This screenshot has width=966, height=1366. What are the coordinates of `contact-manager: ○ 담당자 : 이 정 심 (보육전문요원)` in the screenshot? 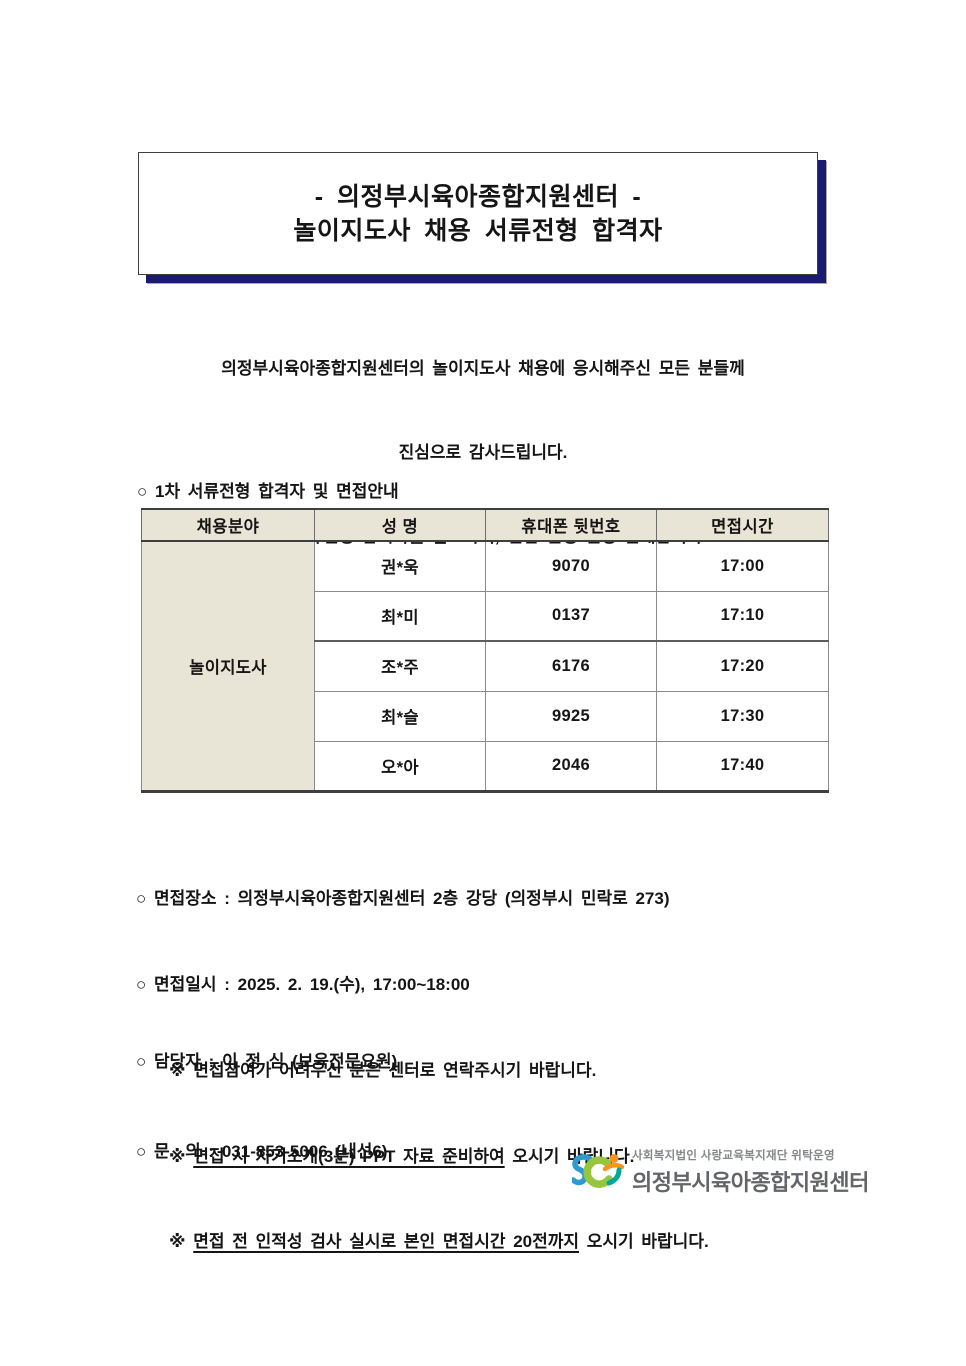 It's located at (267, 1061).